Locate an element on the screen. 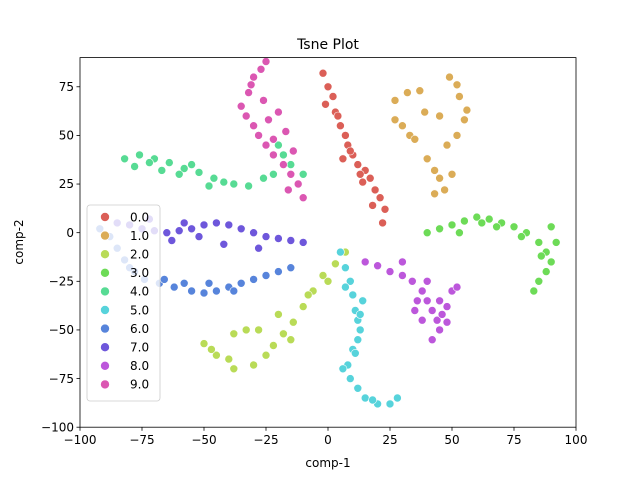 This screenshot has width=640, height=480. point-7.0-10 is located at coordinates (241, 229).